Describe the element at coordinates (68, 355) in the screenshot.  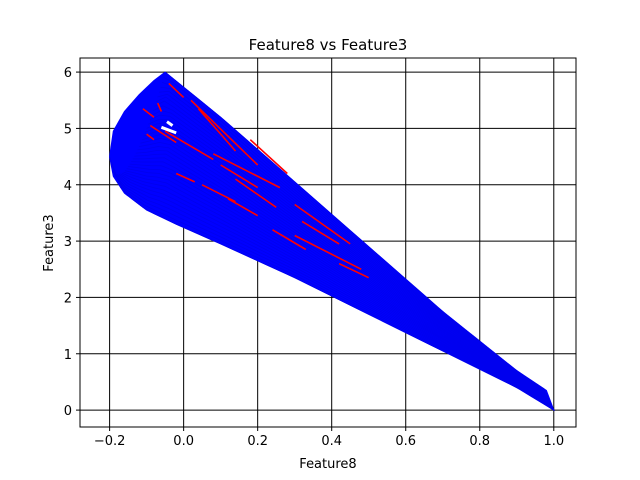
I see `y-tick-label: 1` at that location.